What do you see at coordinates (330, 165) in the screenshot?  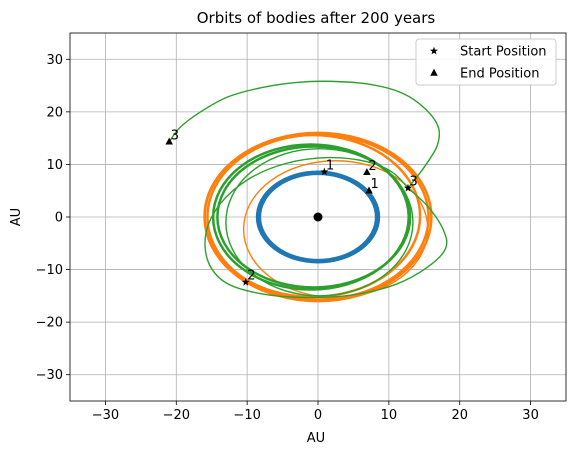 I see `start-label-1: 1` at bounding box center [330, 165].